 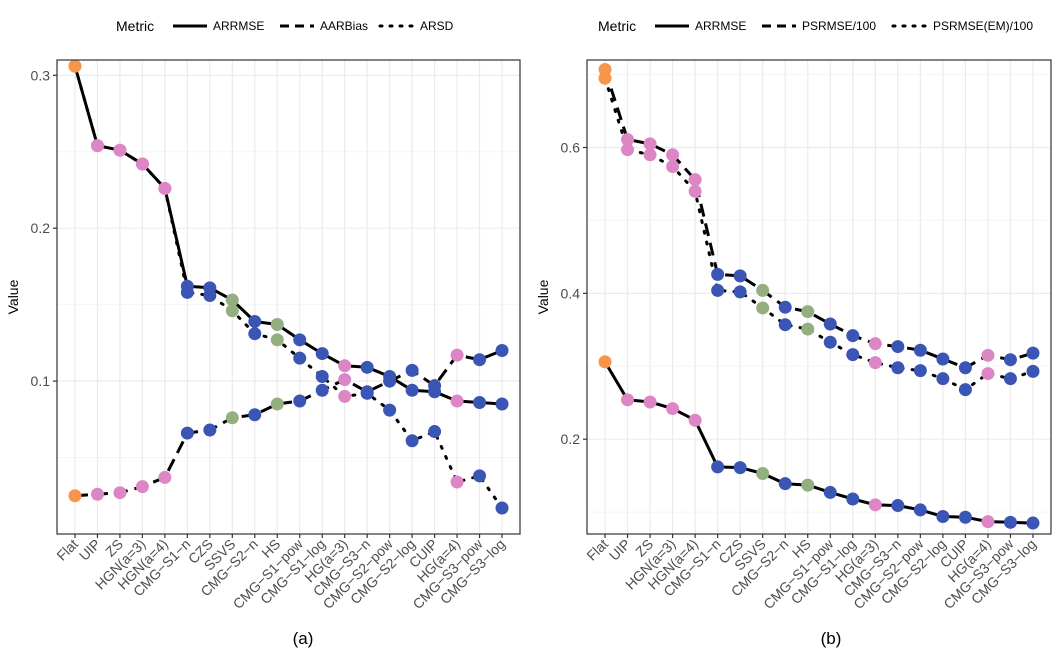 I want to click on legend-b-title: Metric, so click(x=617, y=26).